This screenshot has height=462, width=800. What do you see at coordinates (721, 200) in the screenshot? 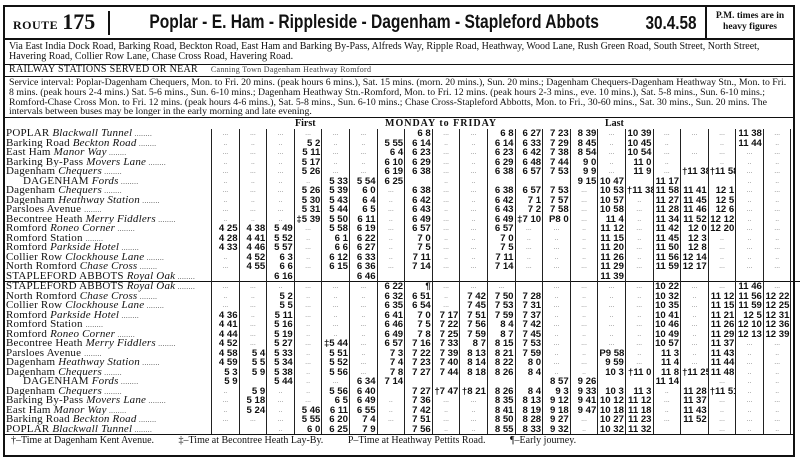
I see `time-cell: 12 5` at bounding box center [721, 200].